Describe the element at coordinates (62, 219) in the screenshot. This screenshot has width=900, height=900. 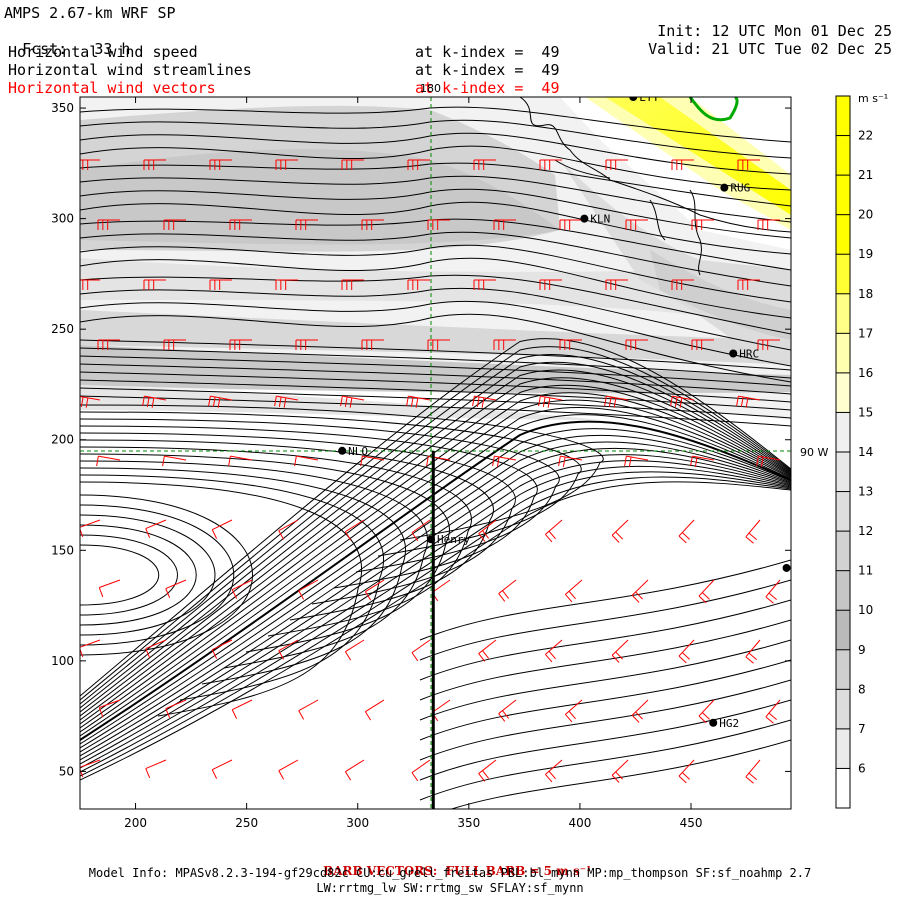
I see `y-tick-label: 300` at that location.